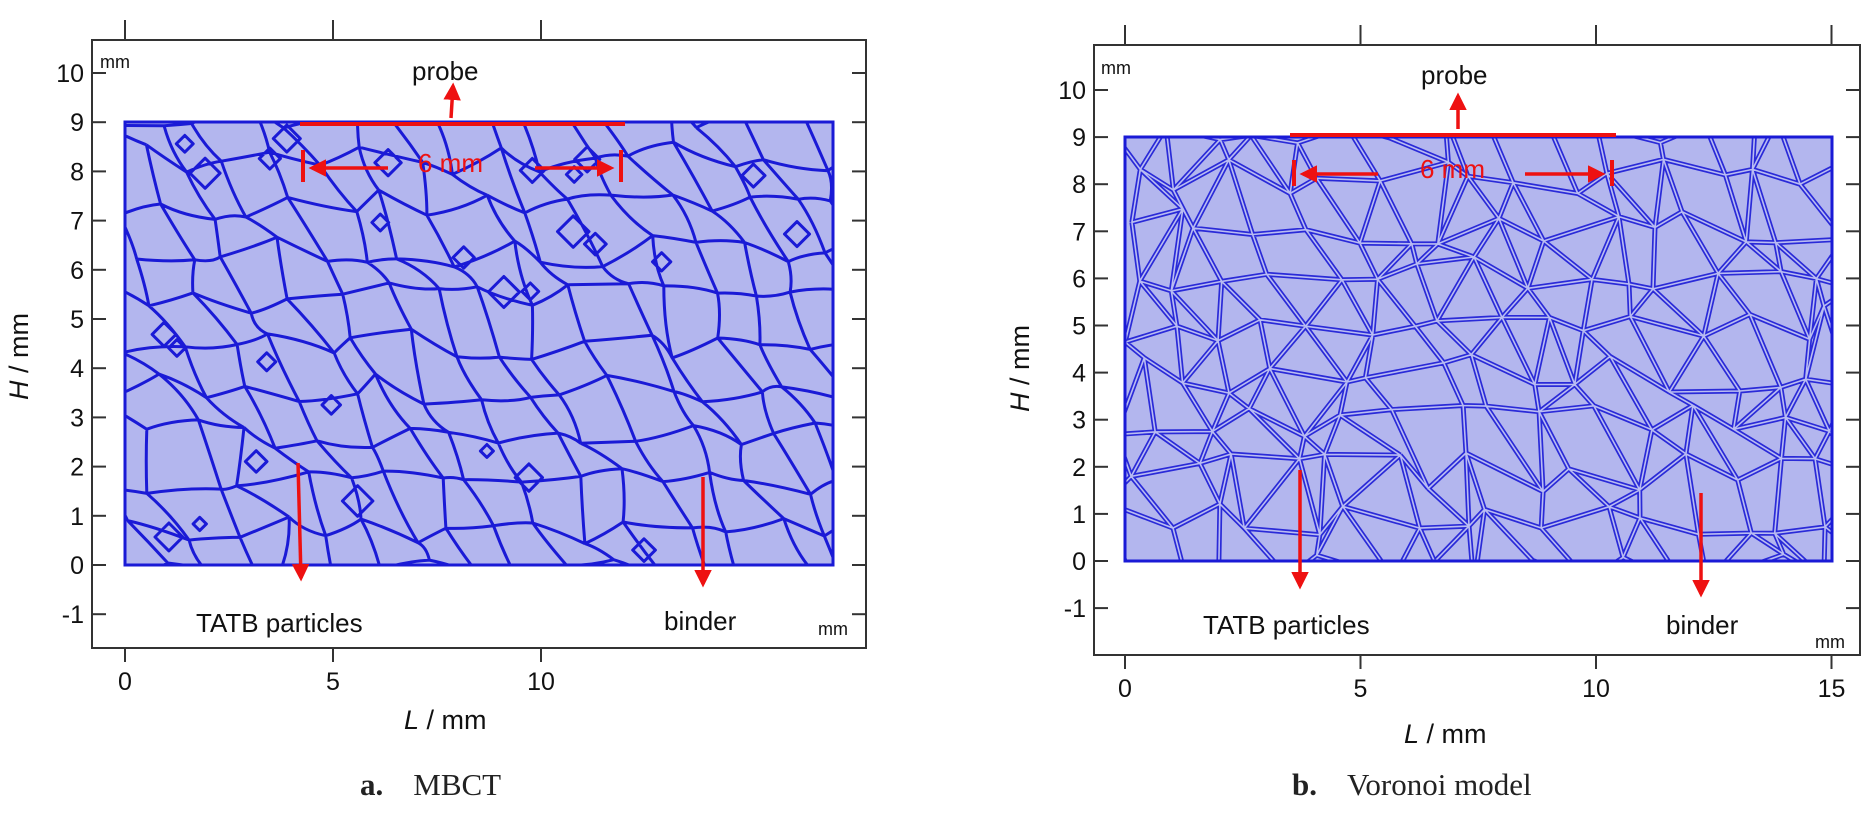 The height and width of the screenshot is (823, 1862). What do you see at coordinates (333, 682) in the screenshot?
I see `panel-a-x-tick-1: 5` at bounding box center [333, 682].